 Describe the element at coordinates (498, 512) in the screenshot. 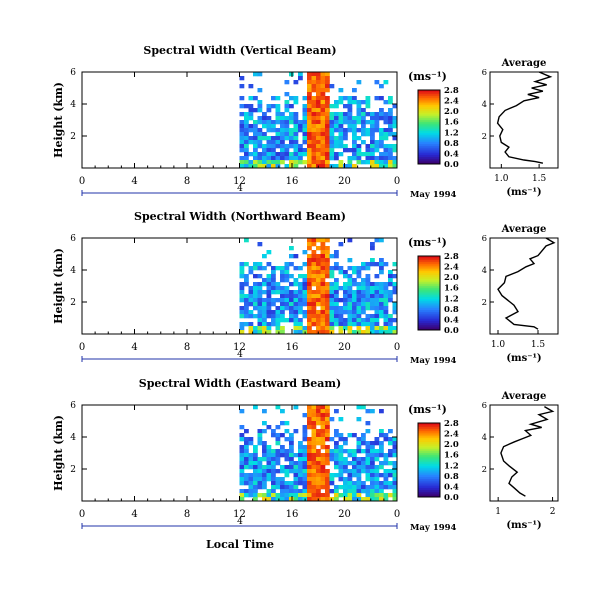

I see `avg-x-tick-label: 1` at that location.